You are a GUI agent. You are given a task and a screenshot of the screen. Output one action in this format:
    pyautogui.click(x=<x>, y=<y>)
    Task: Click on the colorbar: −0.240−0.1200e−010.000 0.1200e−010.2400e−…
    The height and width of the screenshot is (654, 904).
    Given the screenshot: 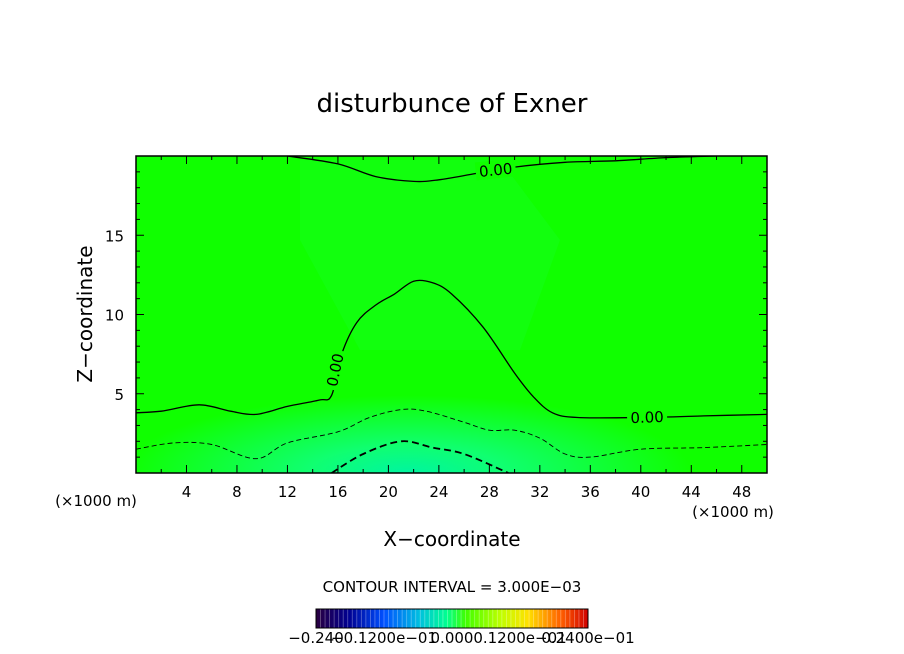 What is the action you would take?
    pyautogui.click(x=461, y=627)
    